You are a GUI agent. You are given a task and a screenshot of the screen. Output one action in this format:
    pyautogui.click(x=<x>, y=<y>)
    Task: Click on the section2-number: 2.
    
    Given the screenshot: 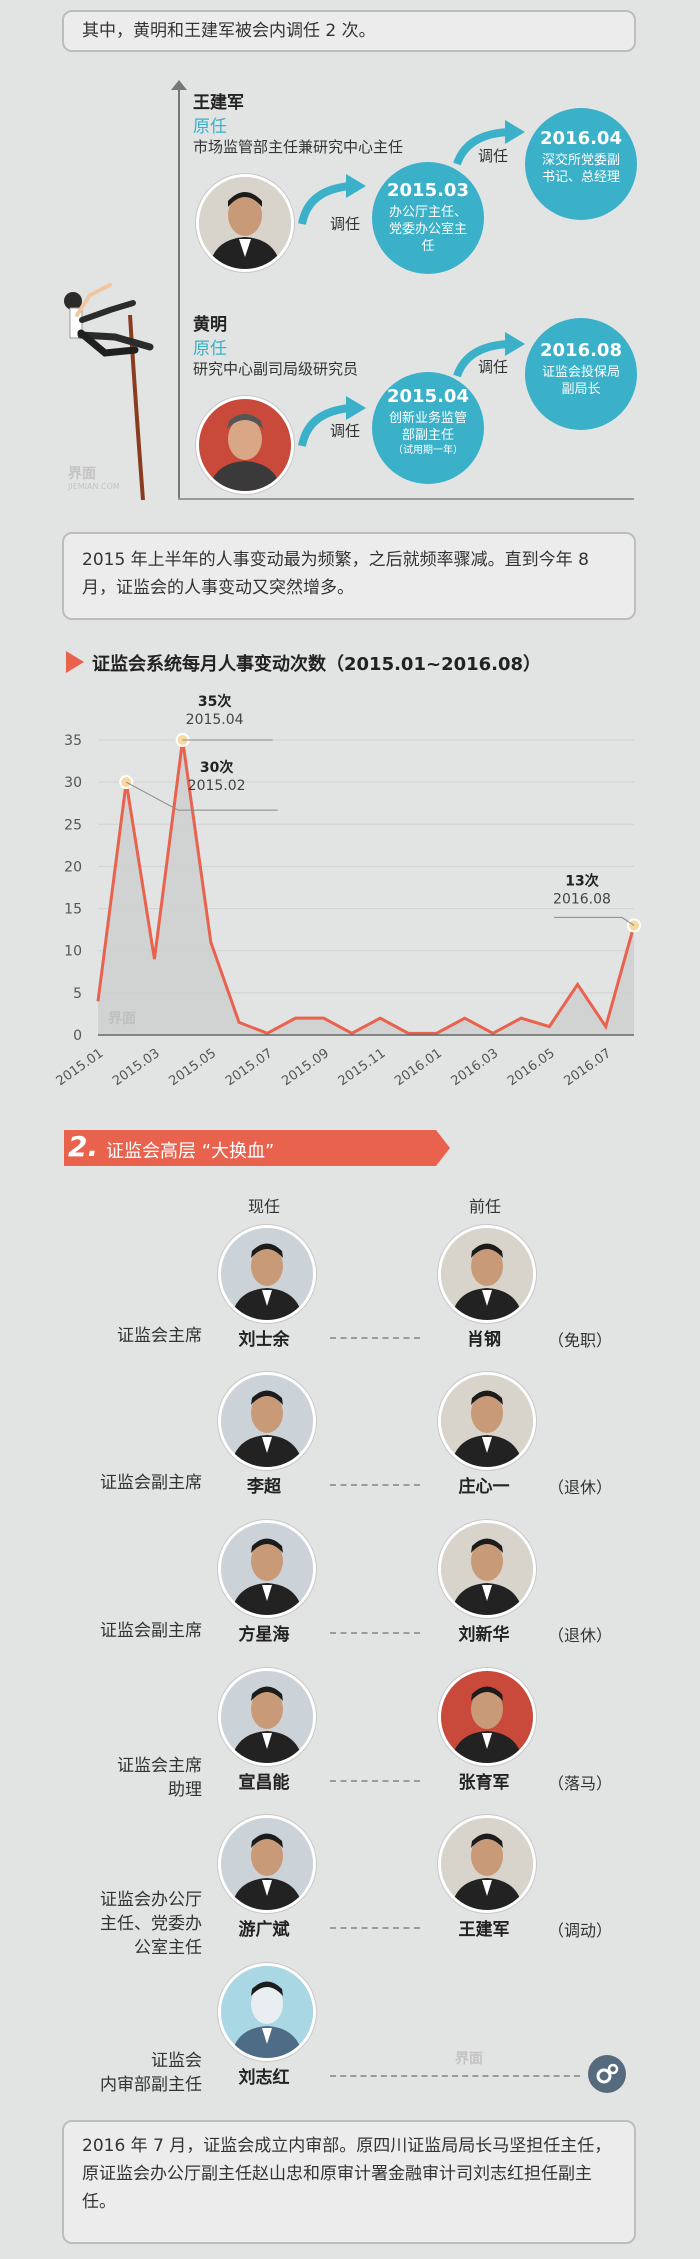 What is the action you would take?
    pyautogui.click(x=83, y=1146)
    